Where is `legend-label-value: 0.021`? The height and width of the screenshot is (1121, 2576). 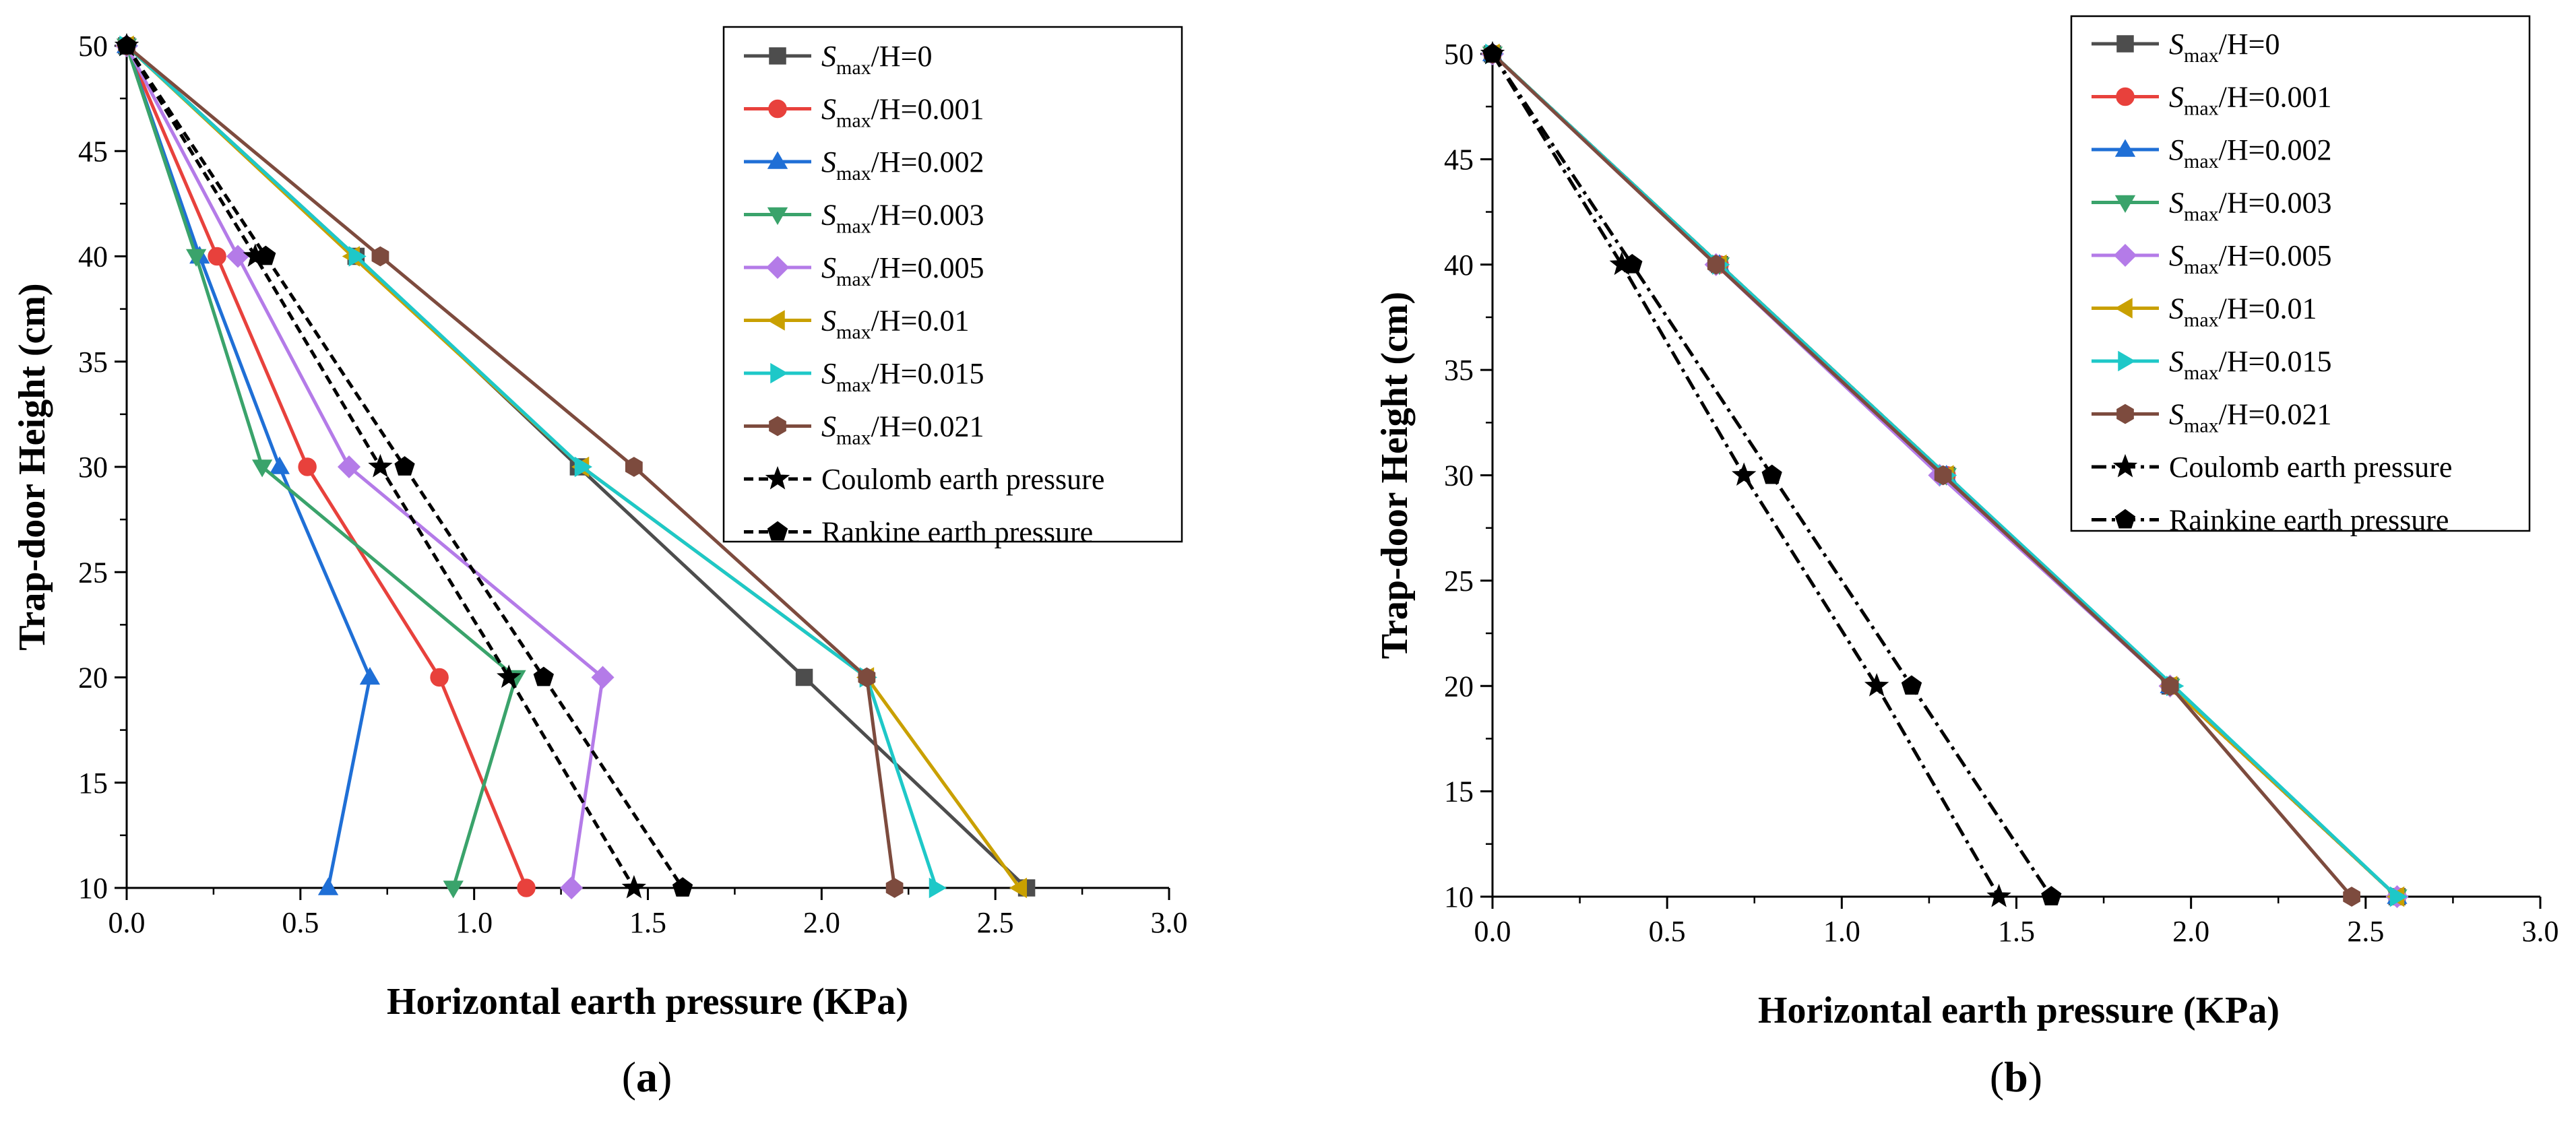 legend-label-value: 0.021 is located at coordinates (2298, 414).